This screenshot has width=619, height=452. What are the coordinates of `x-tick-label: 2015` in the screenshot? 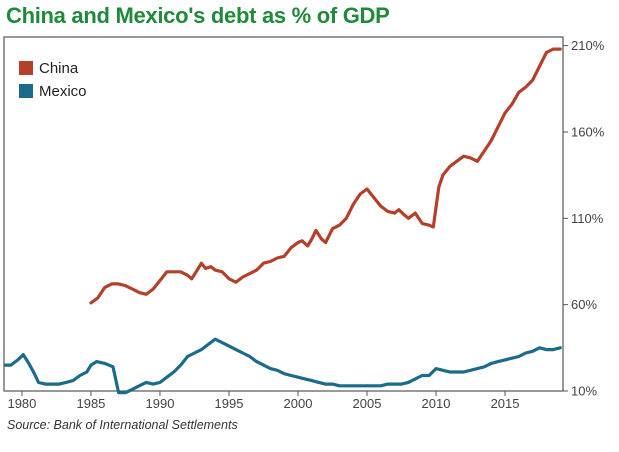 It's located at (505, 403).